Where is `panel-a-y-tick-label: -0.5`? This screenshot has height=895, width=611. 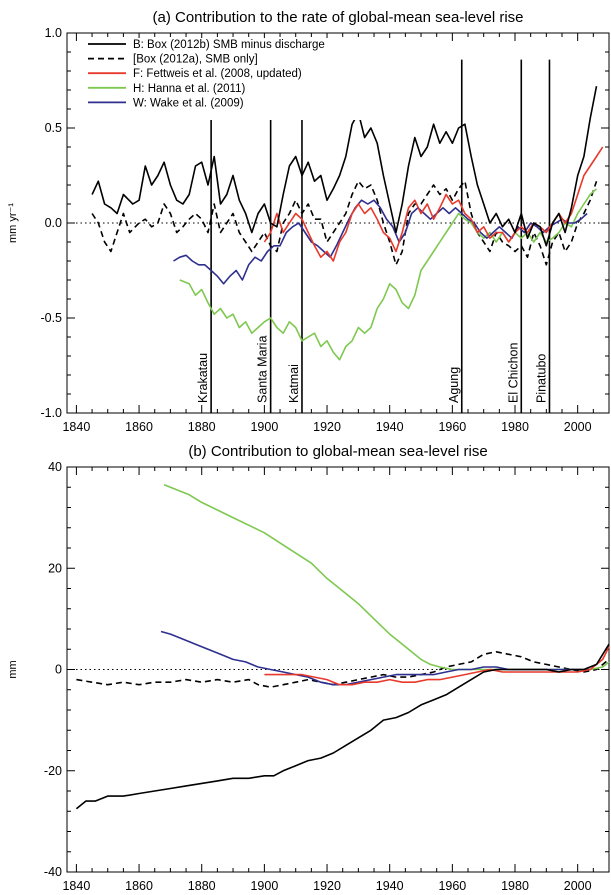 panel-a-y-tick-label: -0.5 is located at coordinates (51, 318).